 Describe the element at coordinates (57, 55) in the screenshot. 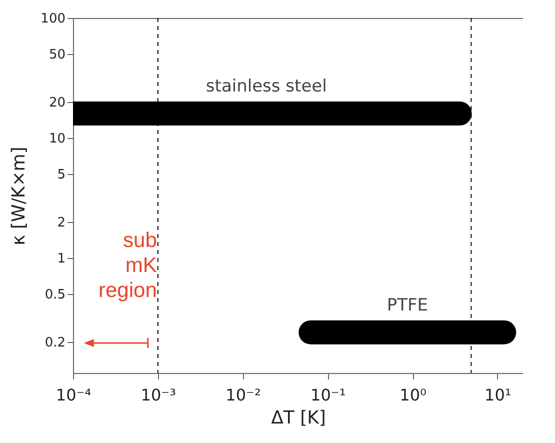

I see `y-tick-label: 50` at that location.